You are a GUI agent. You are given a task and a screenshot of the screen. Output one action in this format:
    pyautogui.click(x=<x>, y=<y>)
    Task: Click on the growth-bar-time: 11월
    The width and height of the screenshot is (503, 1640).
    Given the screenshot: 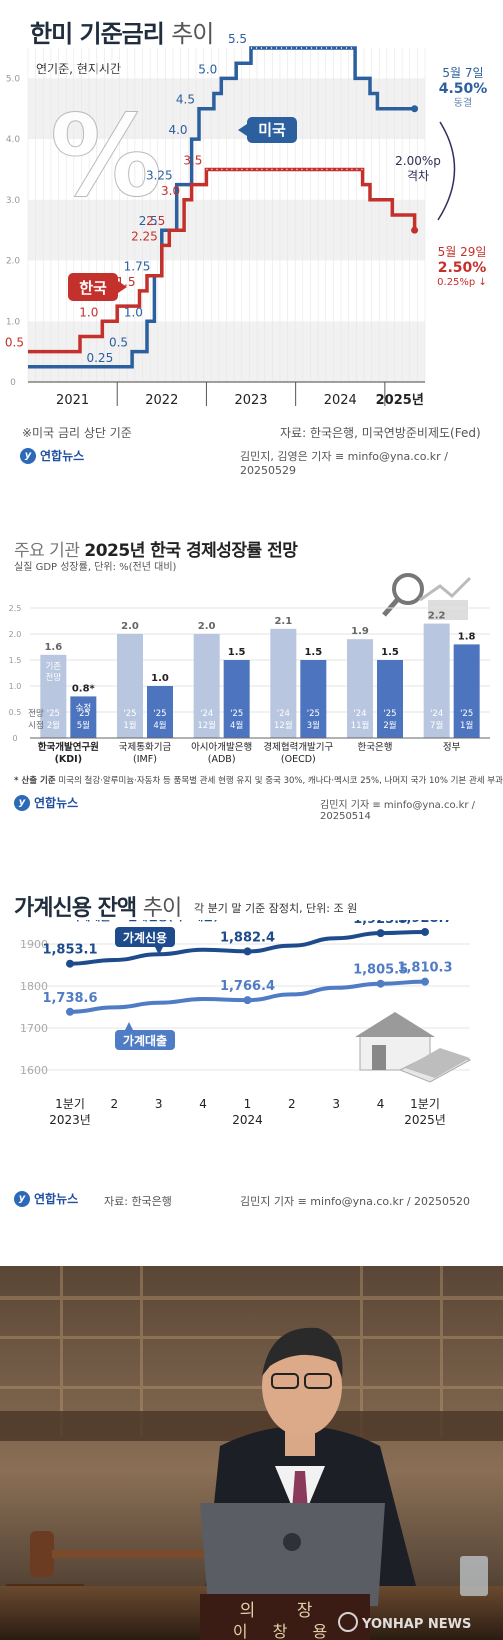 What is the action you would take?
    pyautogui.click(x=360, y=725)
    